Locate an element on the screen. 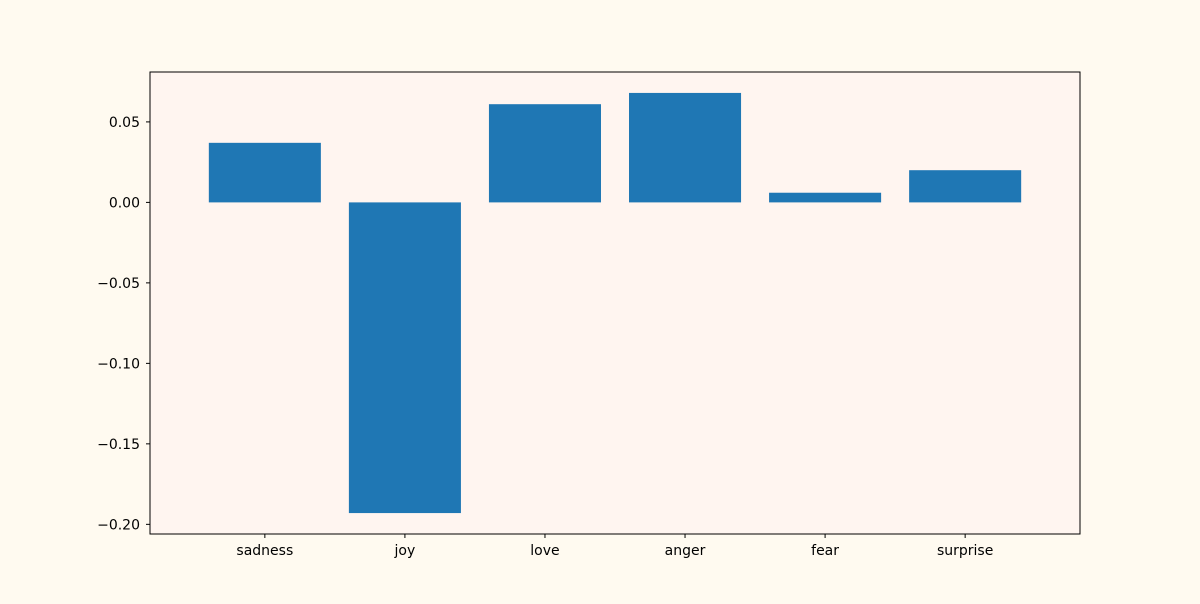  y-tick-label: −0.10 is located at coordinates (118, 364).